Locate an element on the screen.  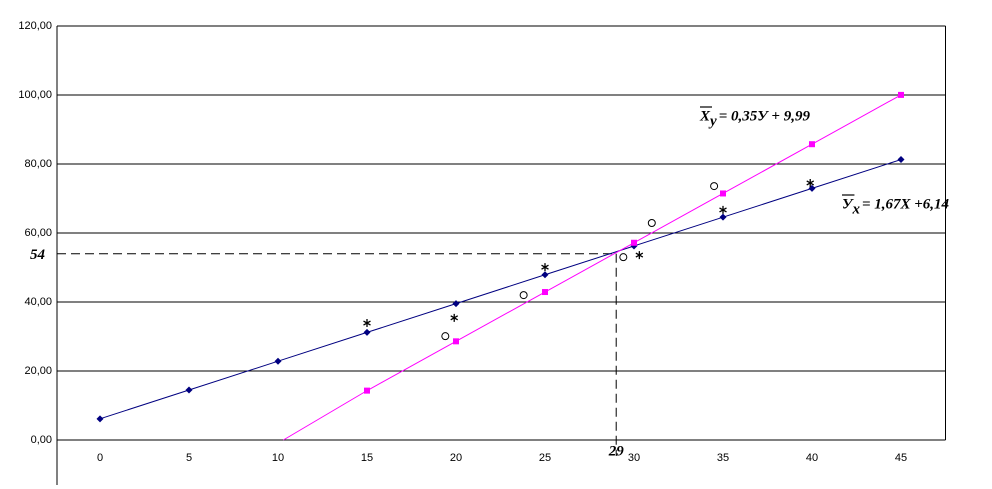
x-tick-label: 20 is located at coordinates (456, 458).